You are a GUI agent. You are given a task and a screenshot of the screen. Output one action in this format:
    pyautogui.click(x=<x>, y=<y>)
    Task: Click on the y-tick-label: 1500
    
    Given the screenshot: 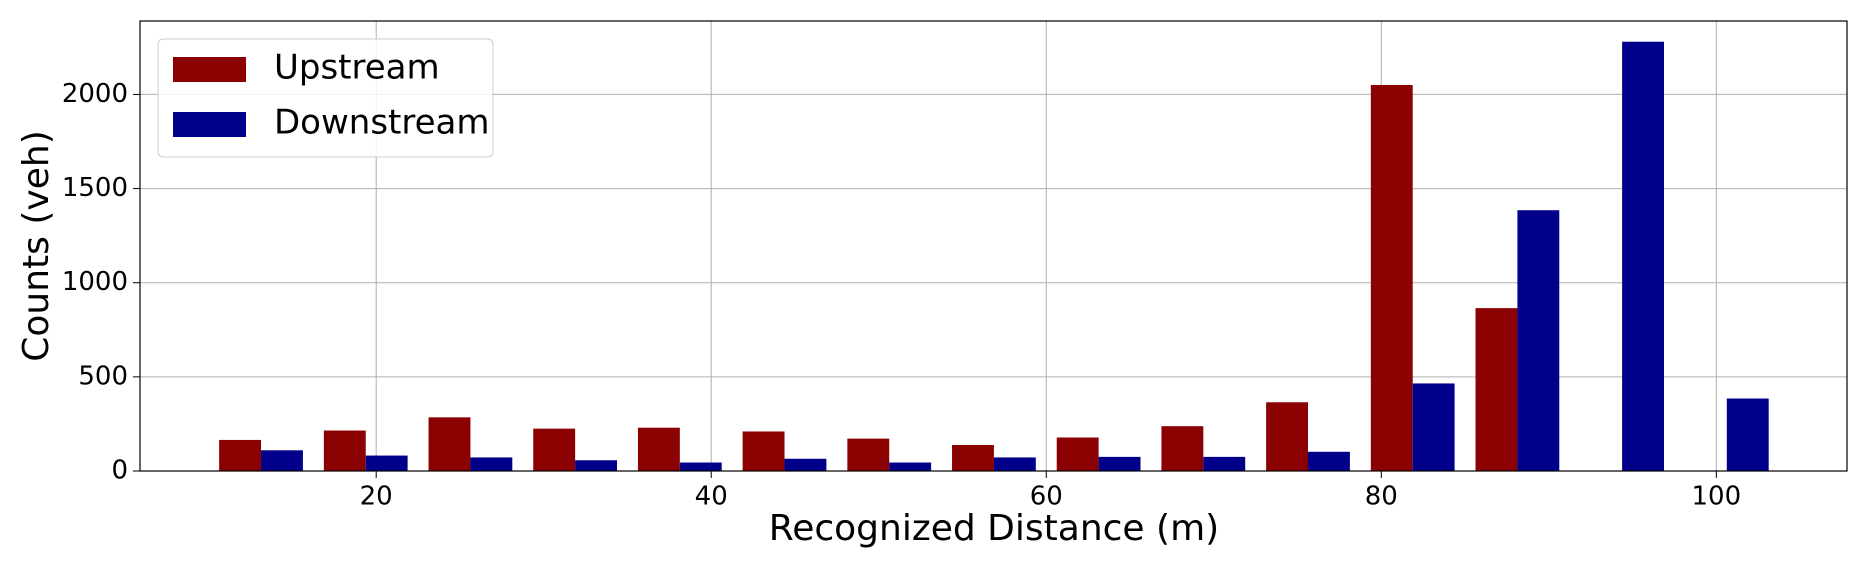 What is the action you would take?
    pyautogui.click(x=95, y=188)
    